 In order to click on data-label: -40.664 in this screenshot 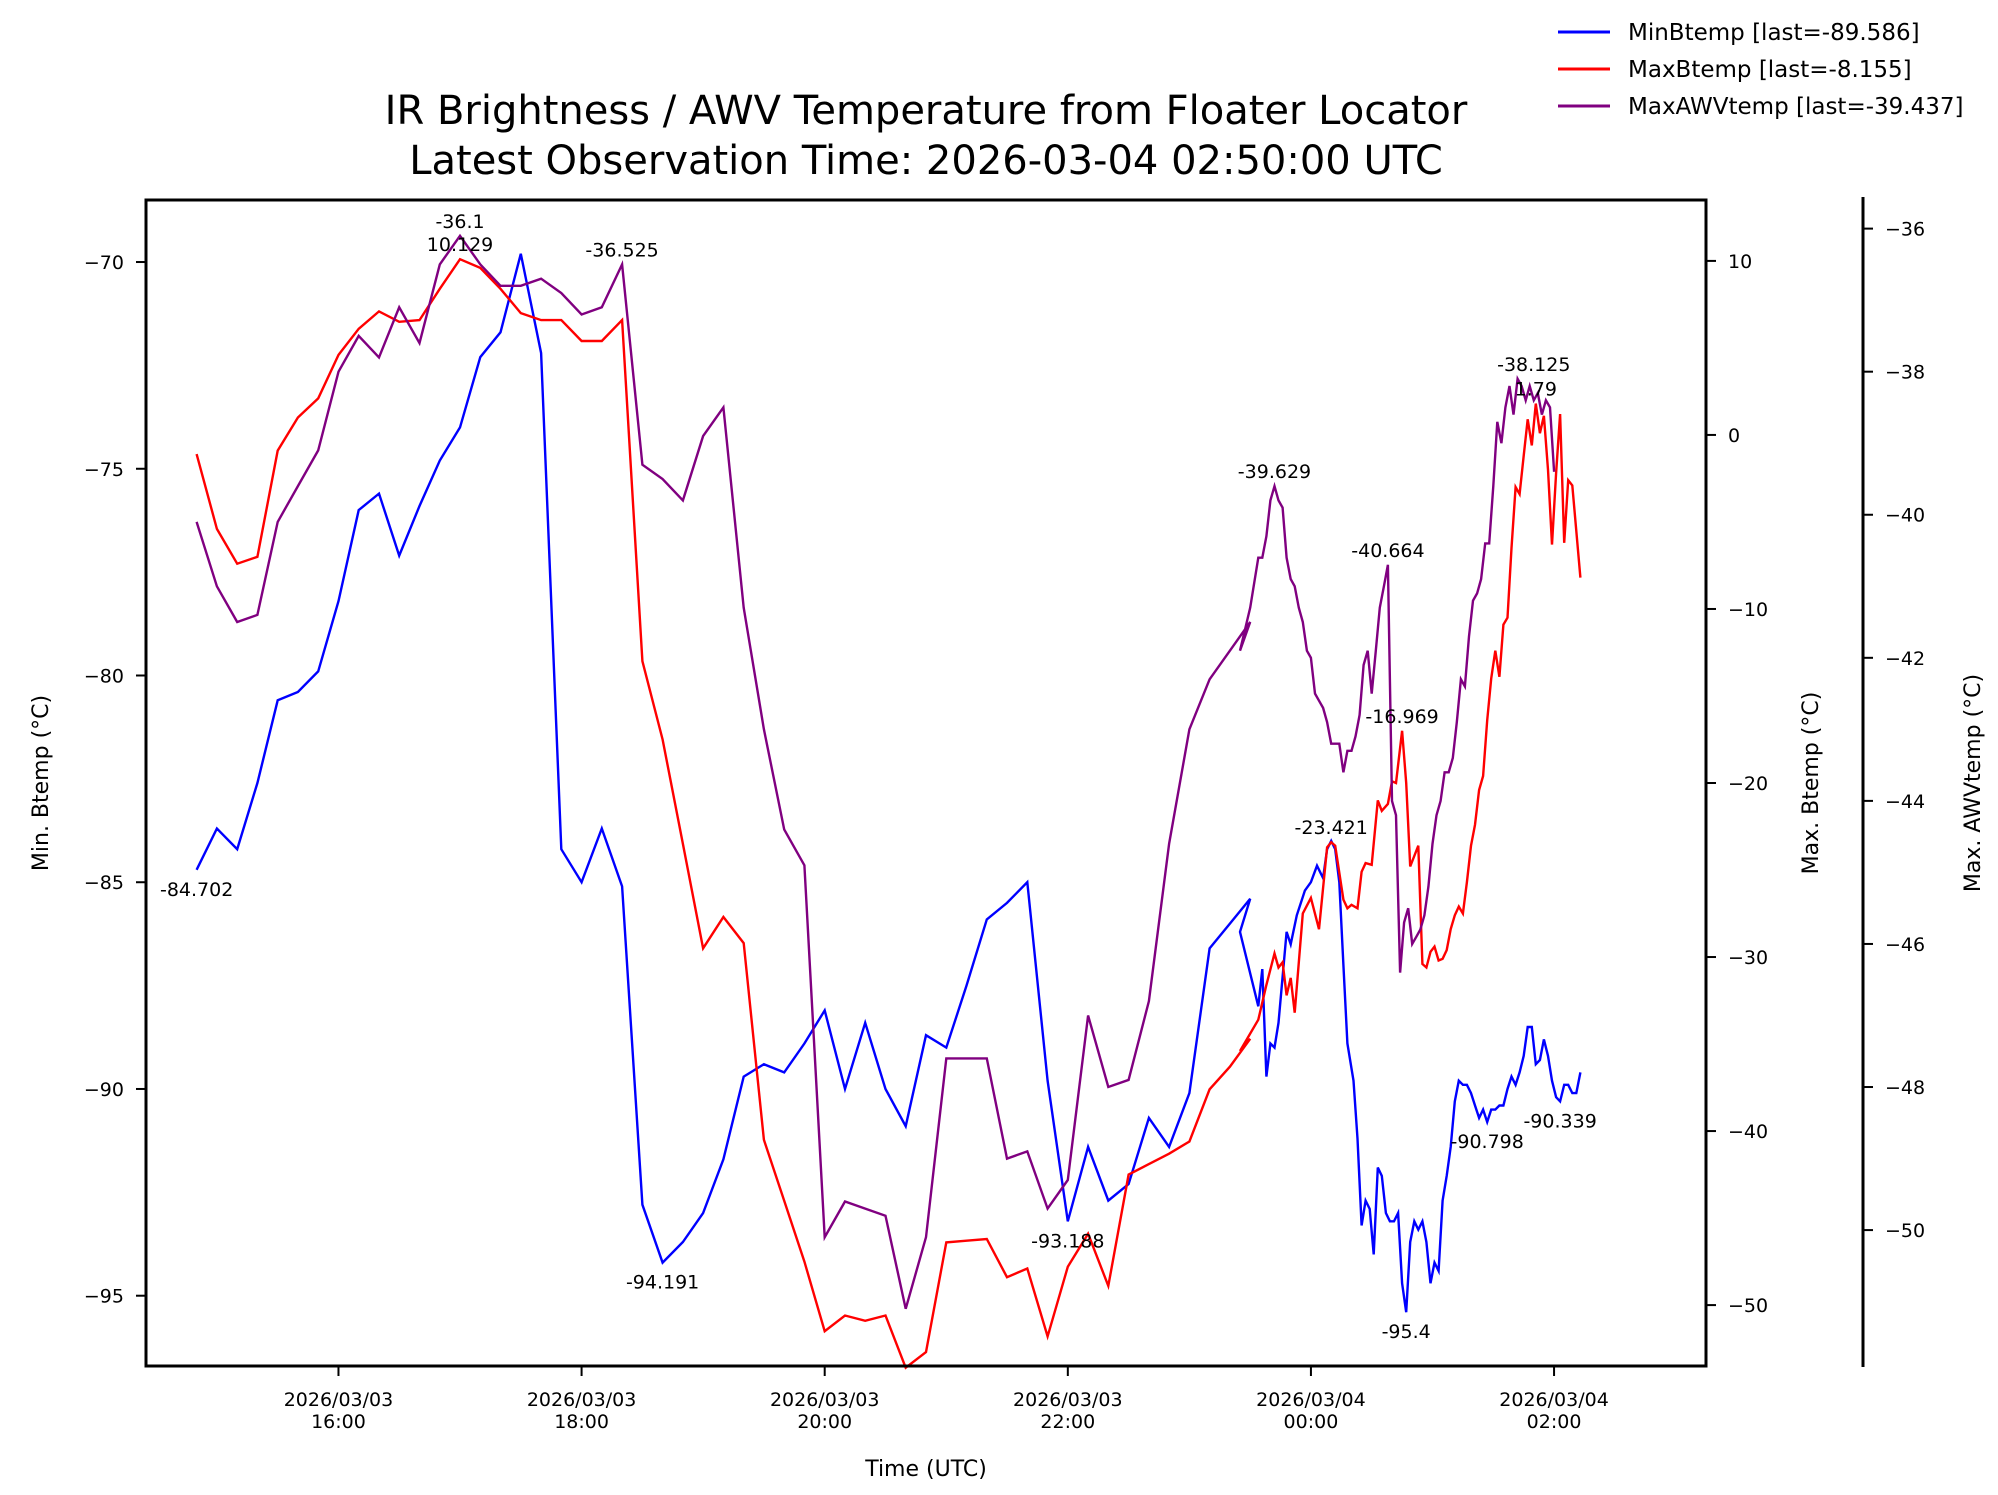, I will do `click(1387, 551)`.